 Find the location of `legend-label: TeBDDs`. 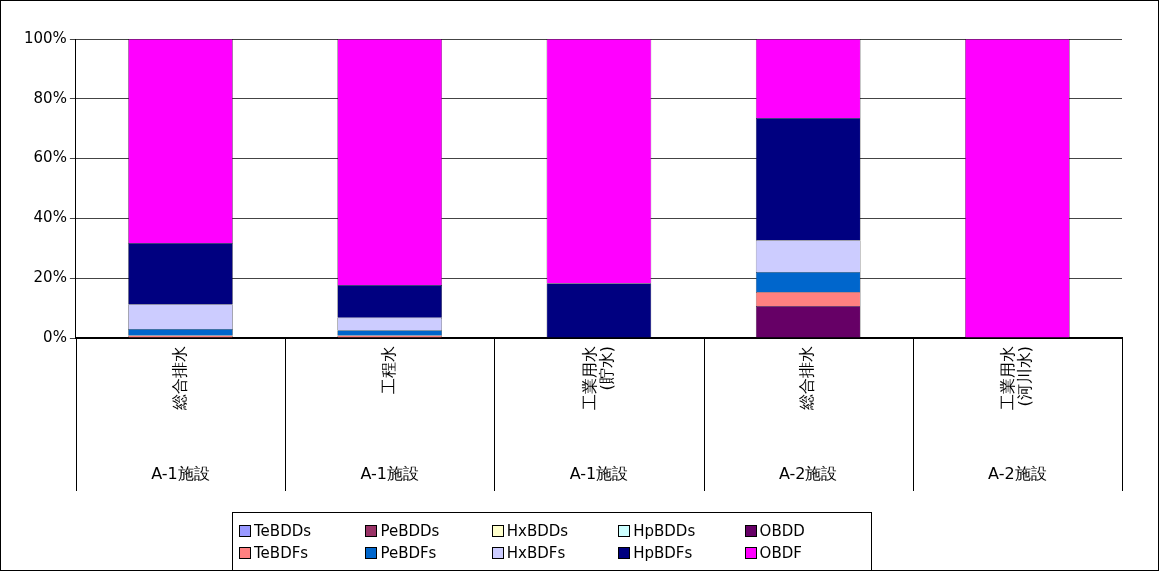

legend-label: TeBDDs is located at coordinates (283, 530).